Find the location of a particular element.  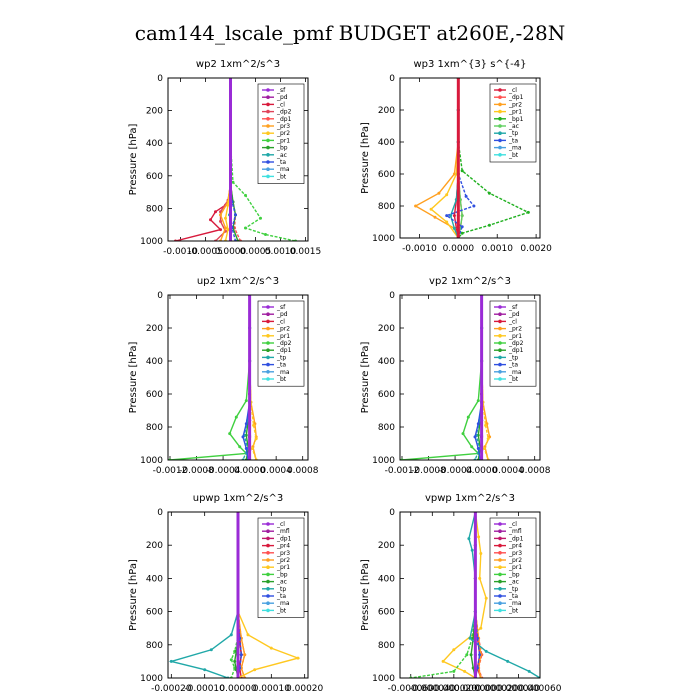

x-tick-label: -0.0004 is located at coordinates (223, 471).